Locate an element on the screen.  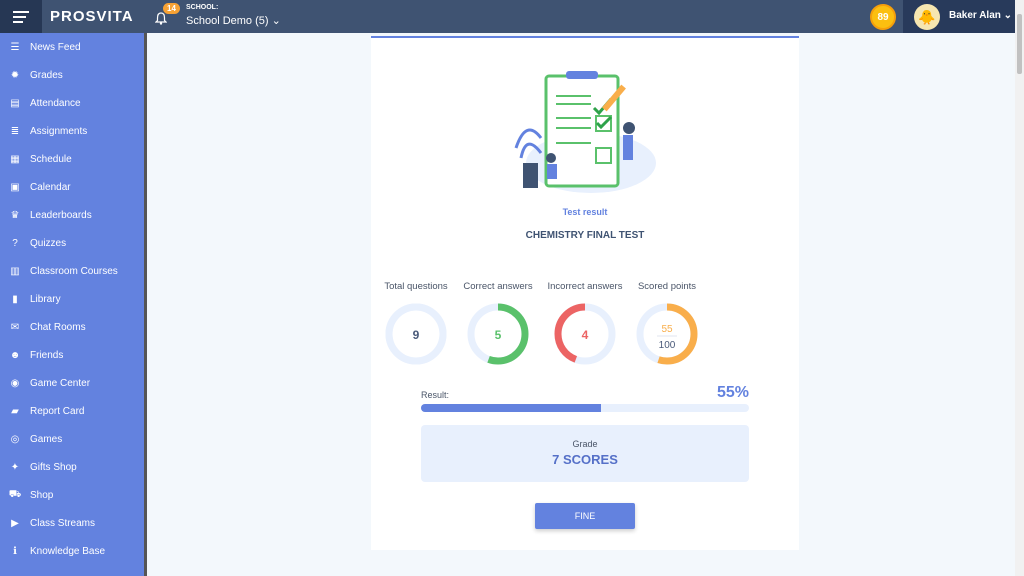
stat-label: Correct answers is located at coordinates (498, 286).